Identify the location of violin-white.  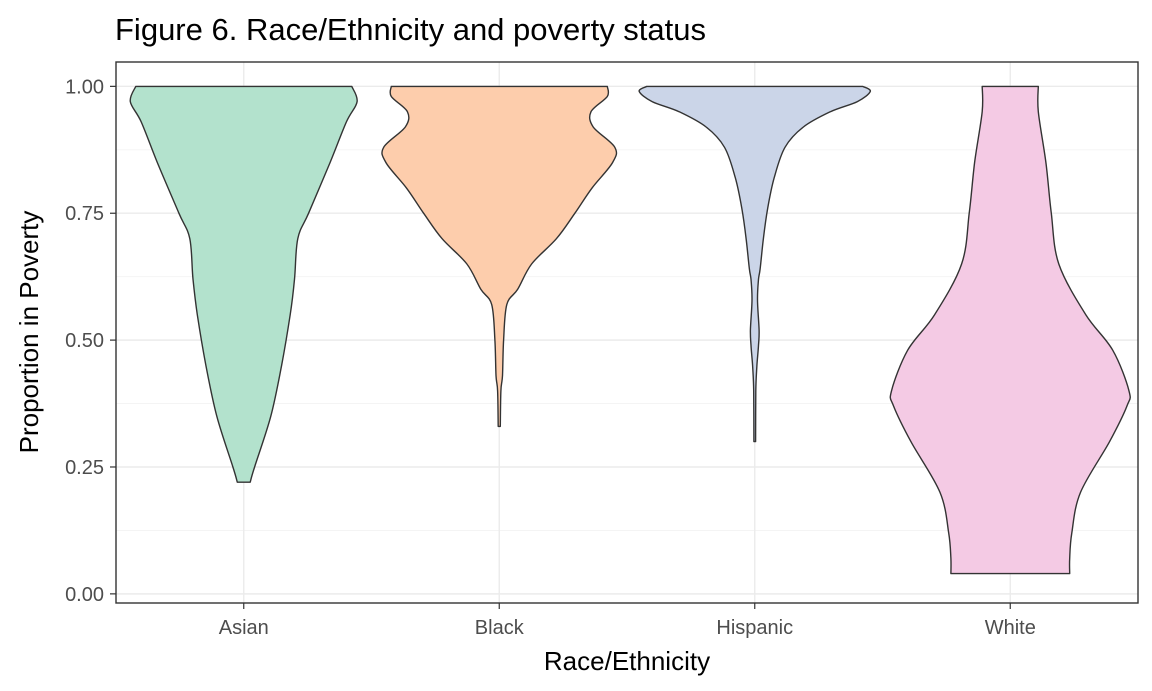
(1010, 330).